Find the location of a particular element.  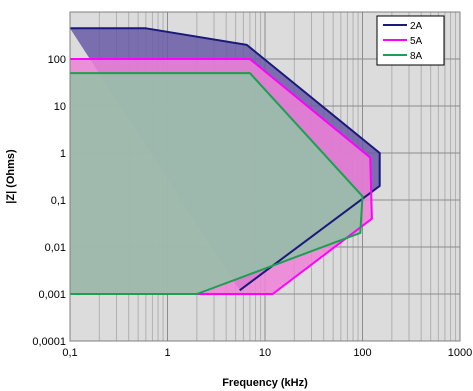

x-tick-label: 0,1 is located at coordinates (69, 353).